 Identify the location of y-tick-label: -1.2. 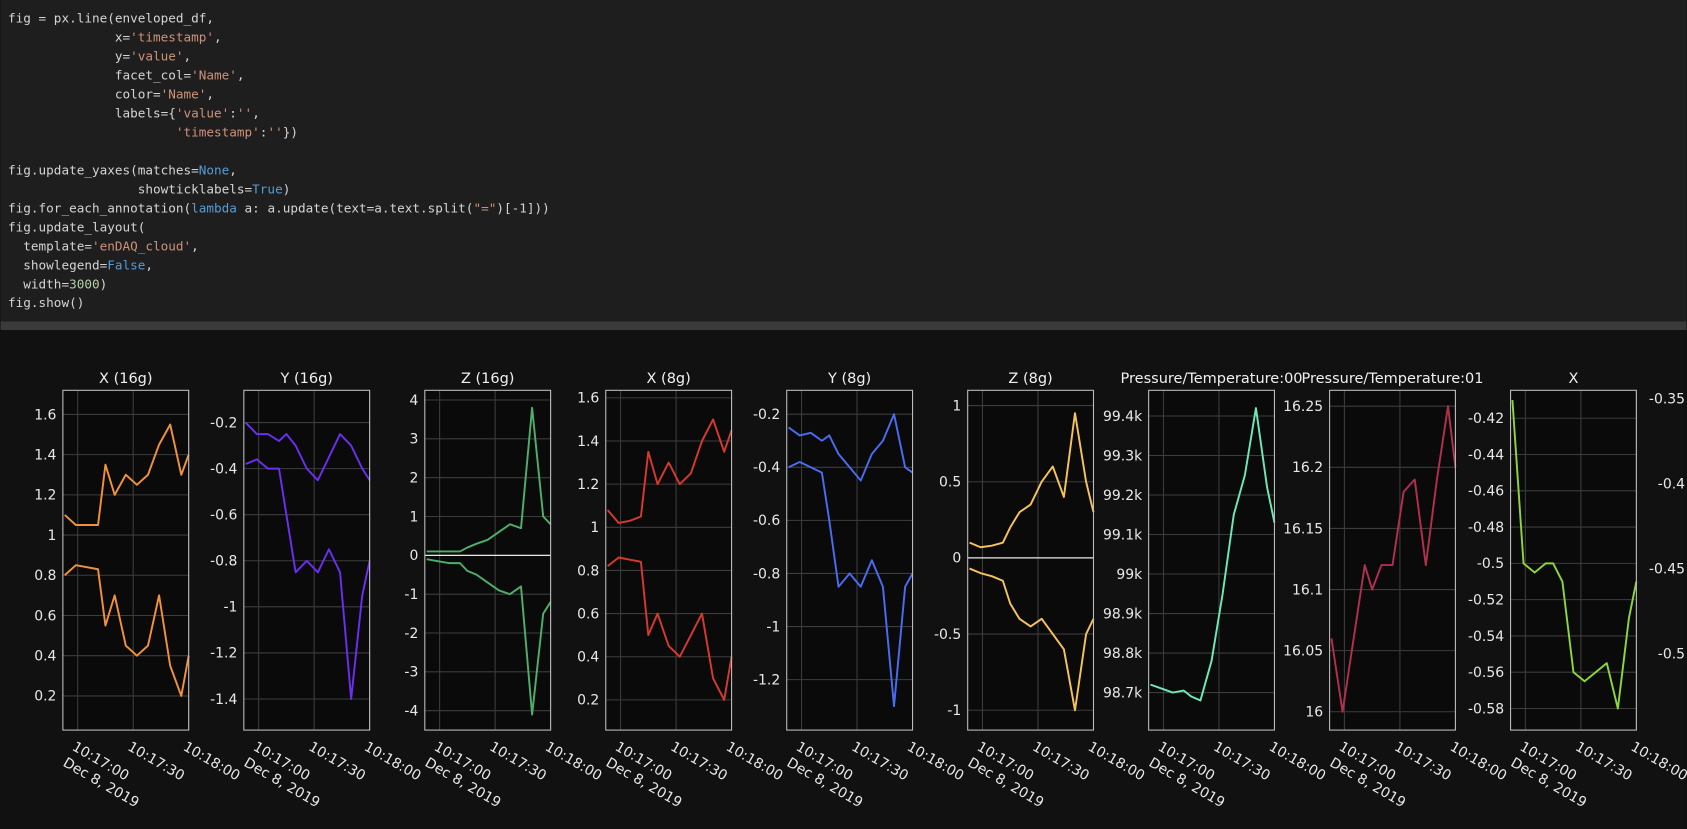
(766, 680).